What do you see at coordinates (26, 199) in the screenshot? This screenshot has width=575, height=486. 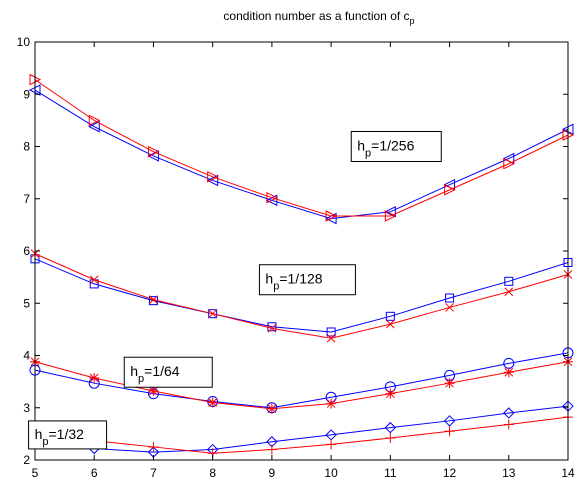 I see `y-tick-label: 7` at bounding box center [26, 199].